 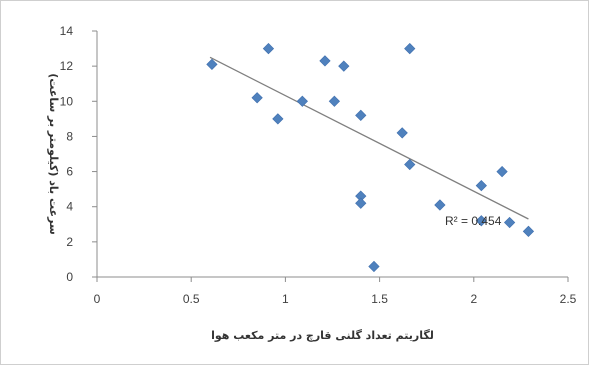 I want to click on y-tick-label-2: 4, so click(x=69, y=207).